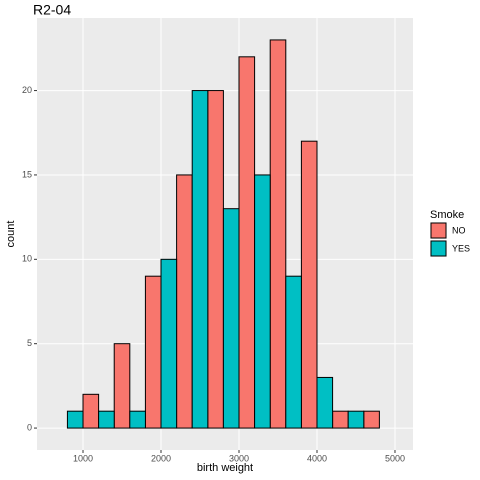 This screenshot has width=480, height=480. Describe the element at coordinates (459, 230) in the screenshot. I see `legend-label: NO` at that location.